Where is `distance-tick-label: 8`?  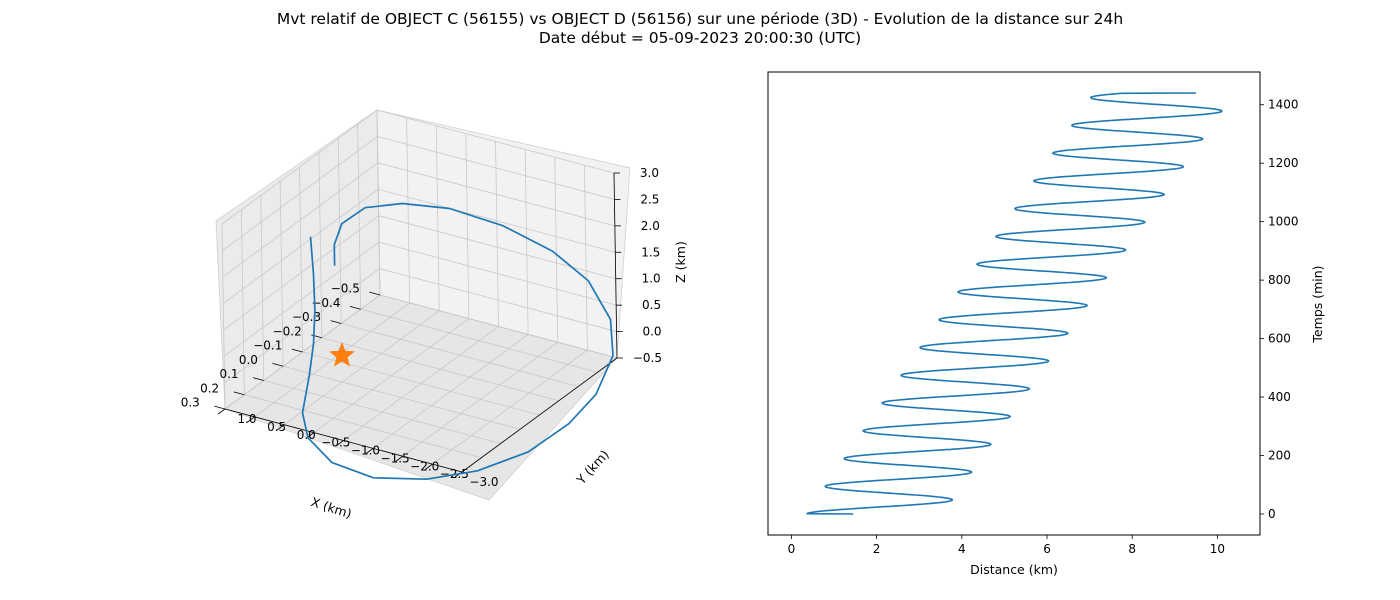 distance-tick-label: 8 is located at coordinates (1132, 549).